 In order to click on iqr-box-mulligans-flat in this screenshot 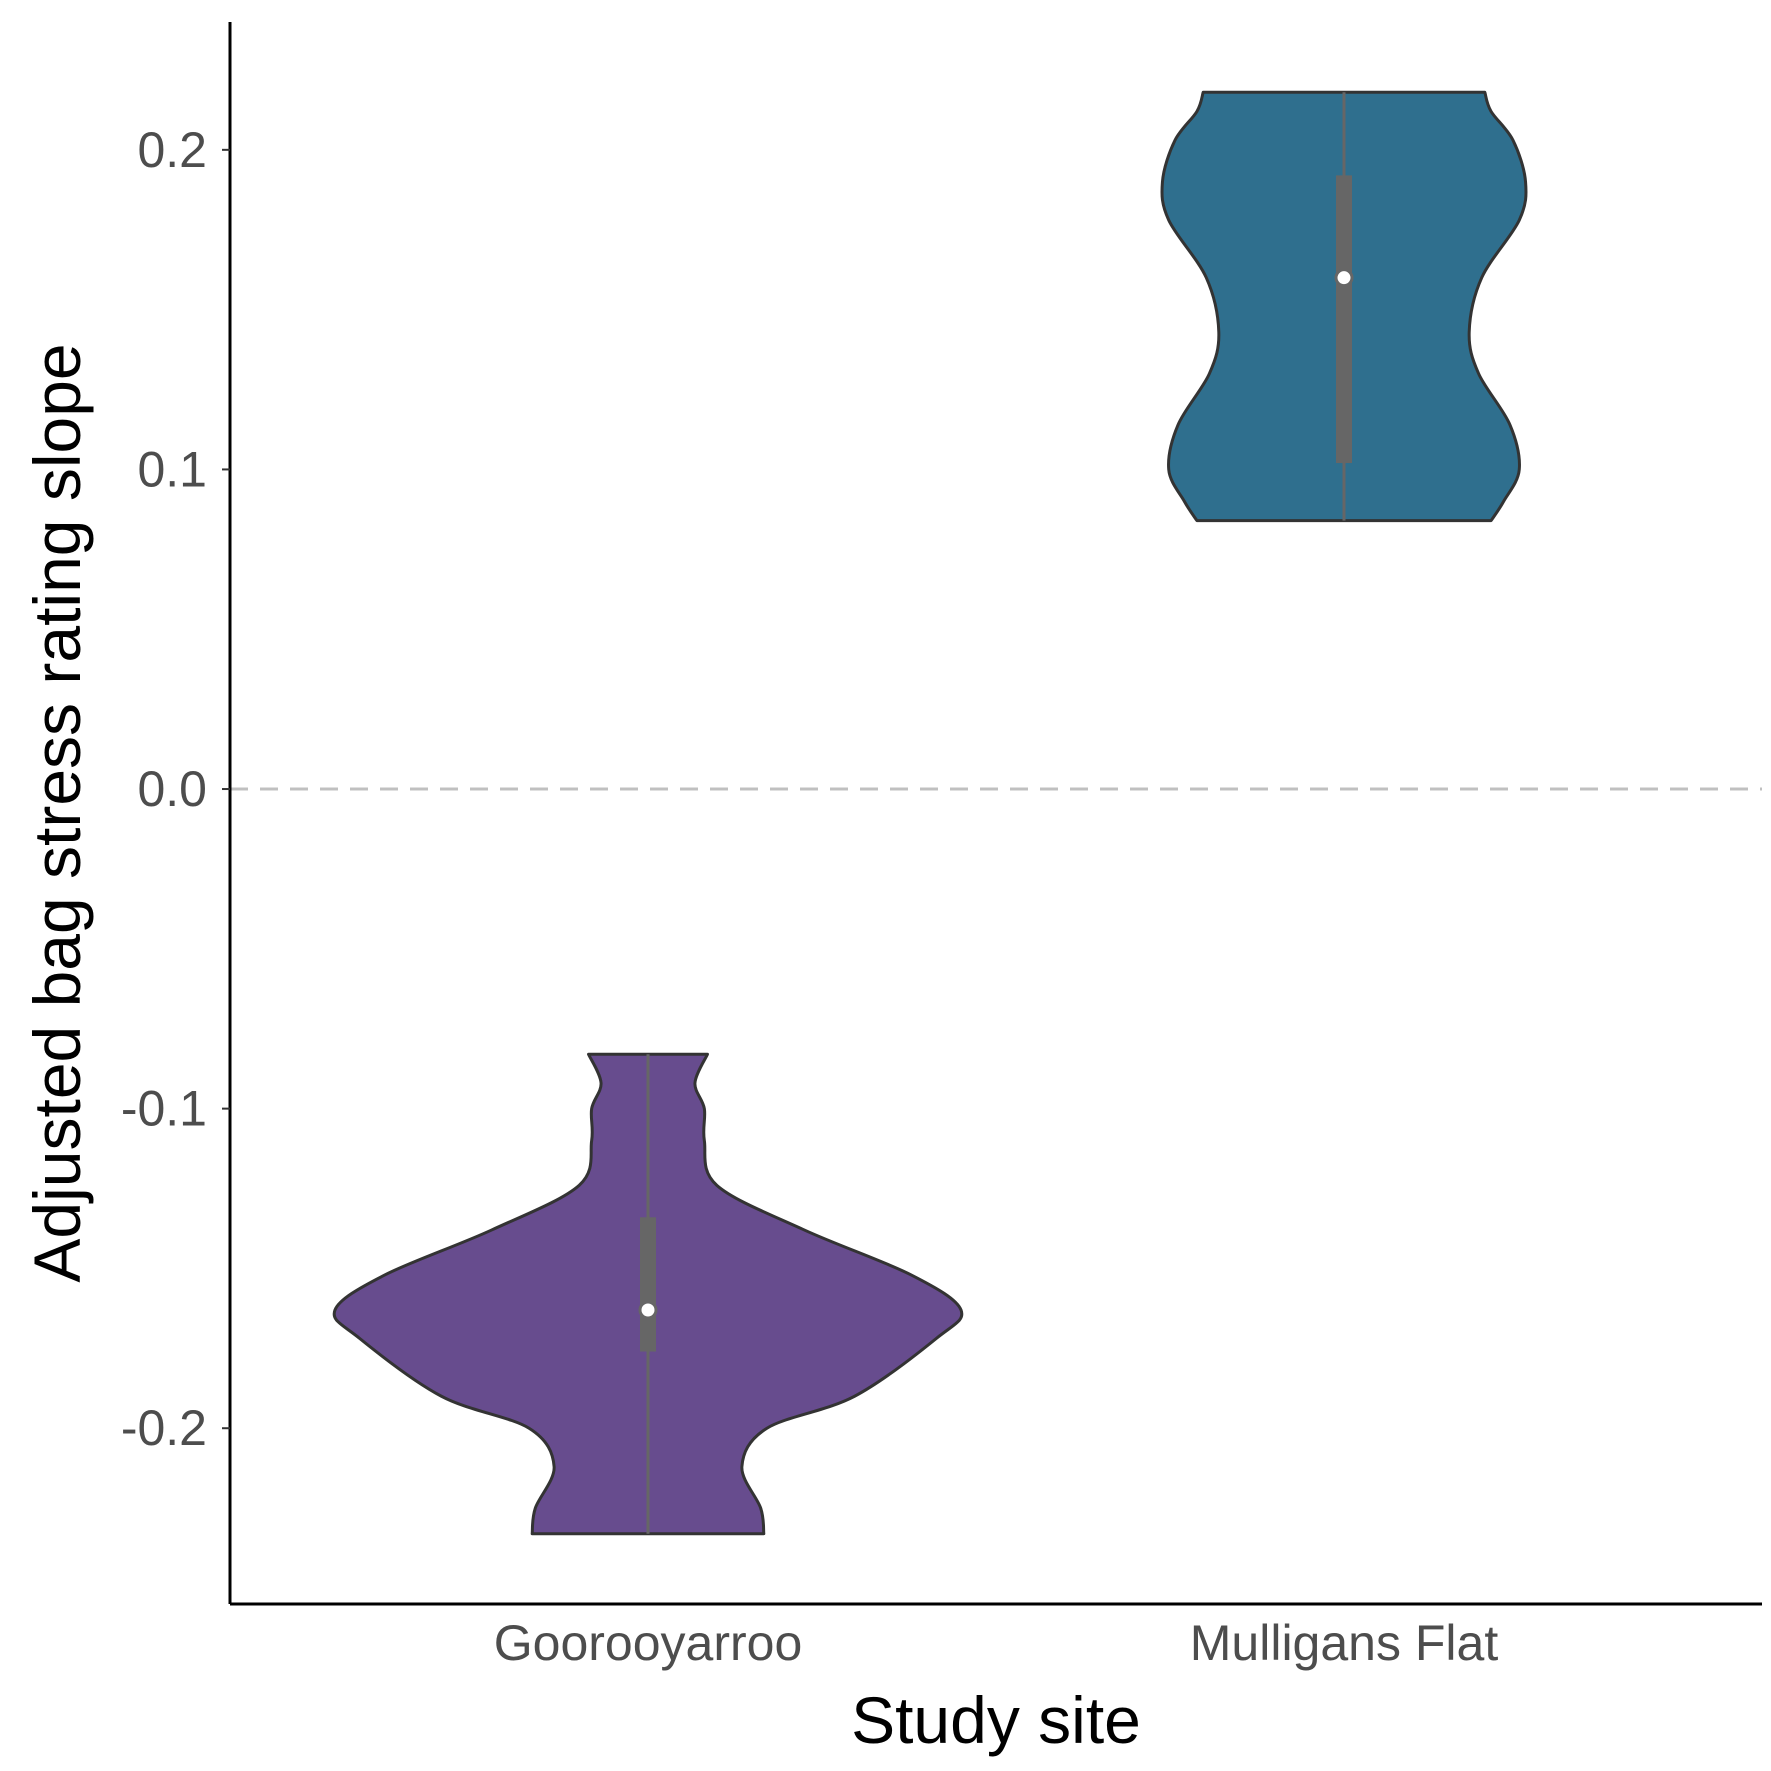, I will do `click(1344, 319)`.